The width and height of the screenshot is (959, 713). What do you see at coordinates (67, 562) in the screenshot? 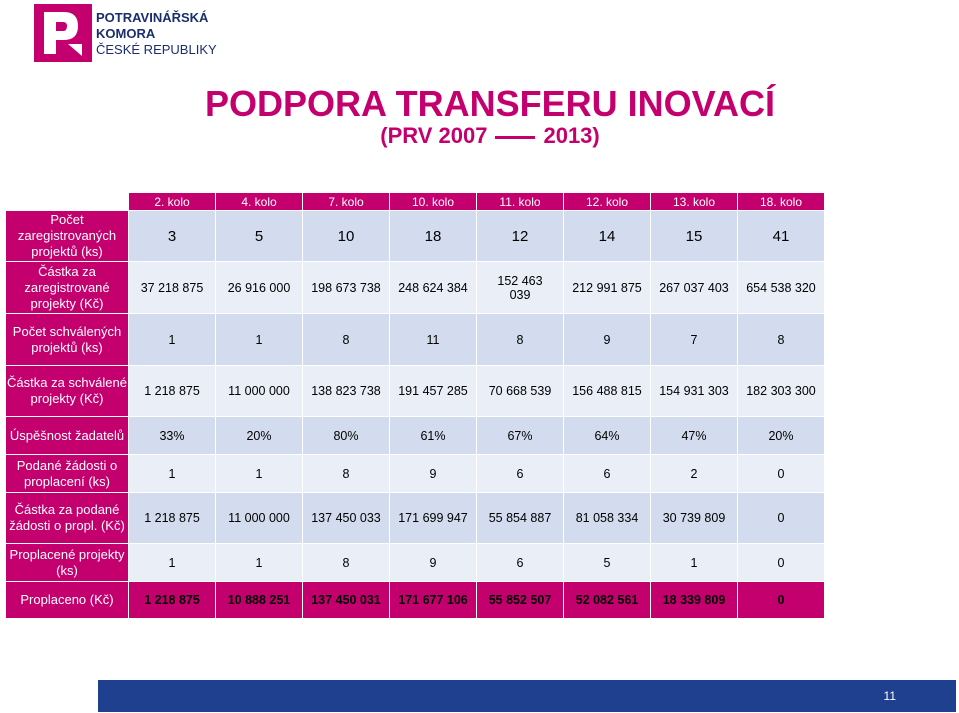
I see `row-label: Proplacené projekty (ks)` at bounding box center [67, 562].